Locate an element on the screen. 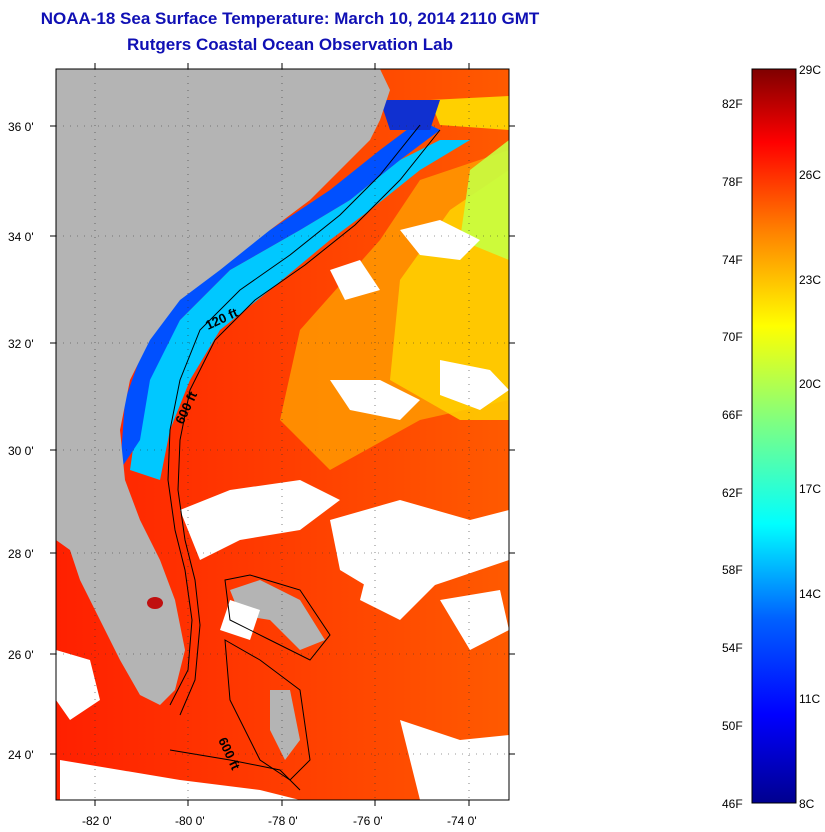  colorbar-c-label: 14C is located at coordinates (810, 594).